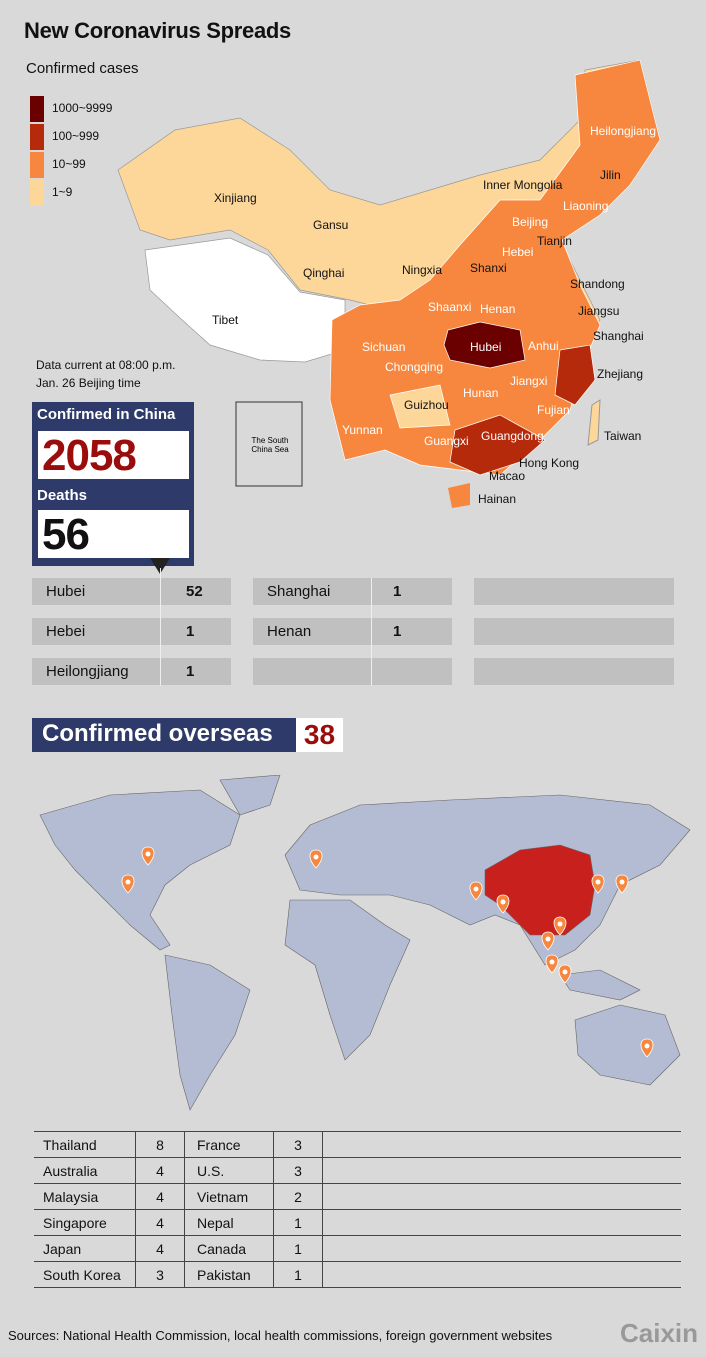 This screenshot has width=706, height=1357. Describe the element at coordinates (270, 445) in the screenshot. I see `inset-label: The South China Sea` at that location.